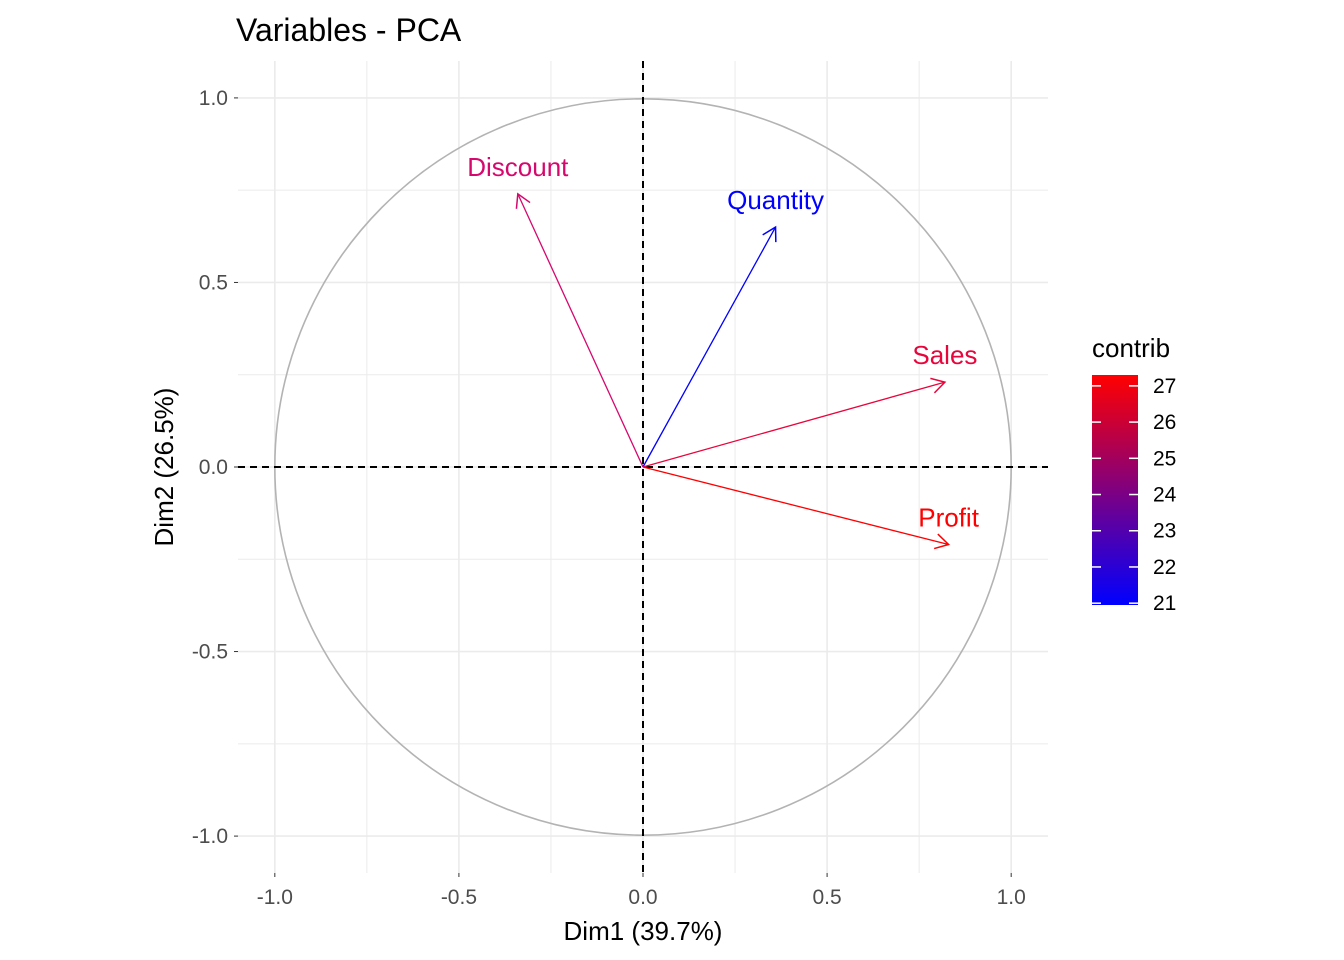  What do you see at coordinates (1011, 897) in the screenshot?
I see `x-tick-label: 1.0` at bounding box center [1011, 897].